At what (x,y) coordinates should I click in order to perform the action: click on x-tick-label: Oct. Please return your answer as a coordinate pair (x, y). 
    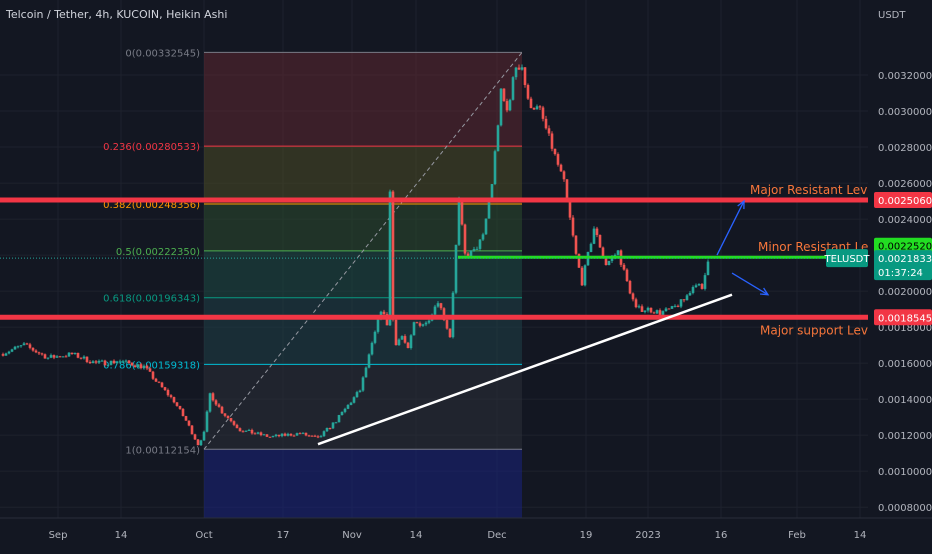
    Looking at the image, I should click on (203, 535).